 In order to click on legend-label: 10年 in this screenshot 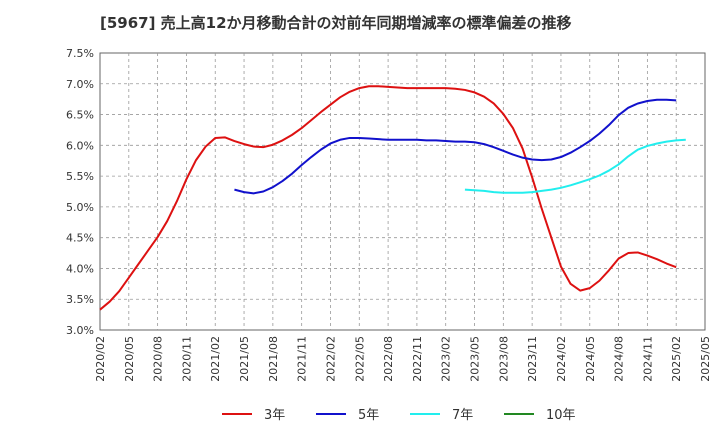, I will do `click(561, 415)`.